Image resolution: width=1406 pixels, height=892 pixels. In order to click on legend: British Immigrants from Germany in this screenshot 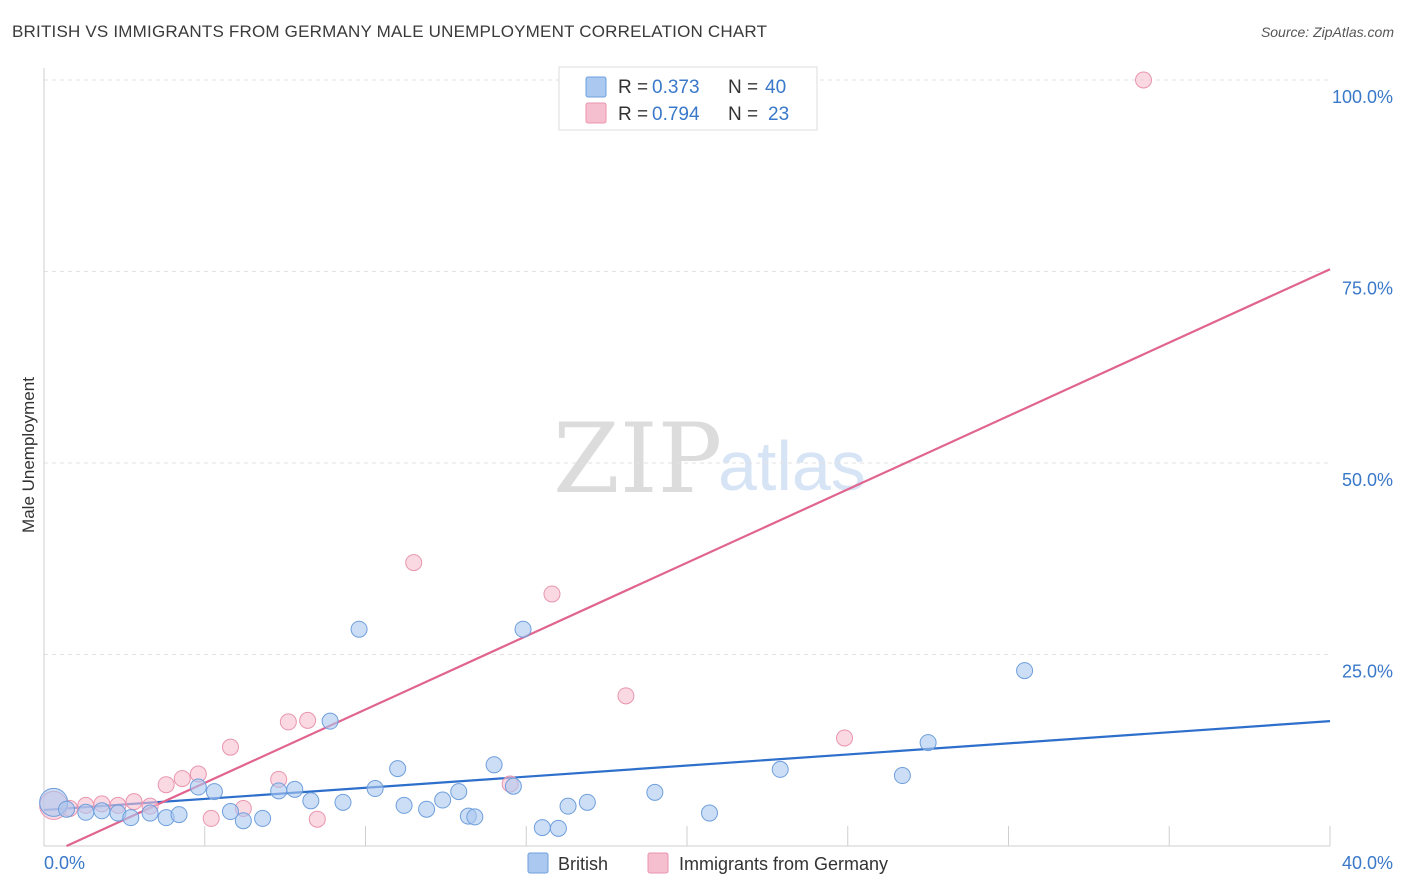, I will do `click(707, 863)`.